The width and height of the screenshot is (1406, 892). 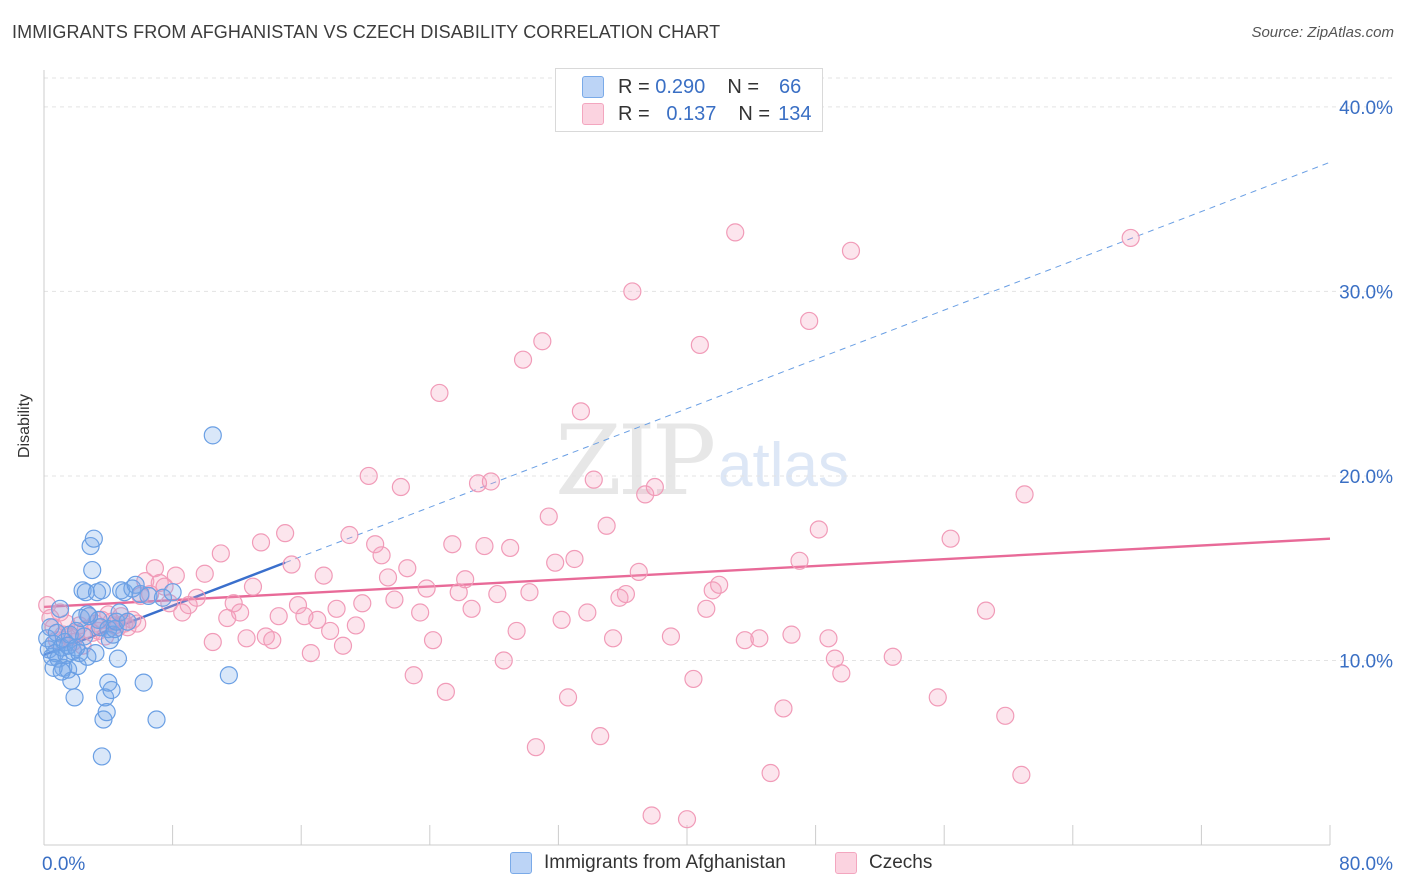 What do you see at coordinates (1366, 108) in the screenshot?
I see `y-tick-label: 40.0%` at bounding box center [1366, 108].